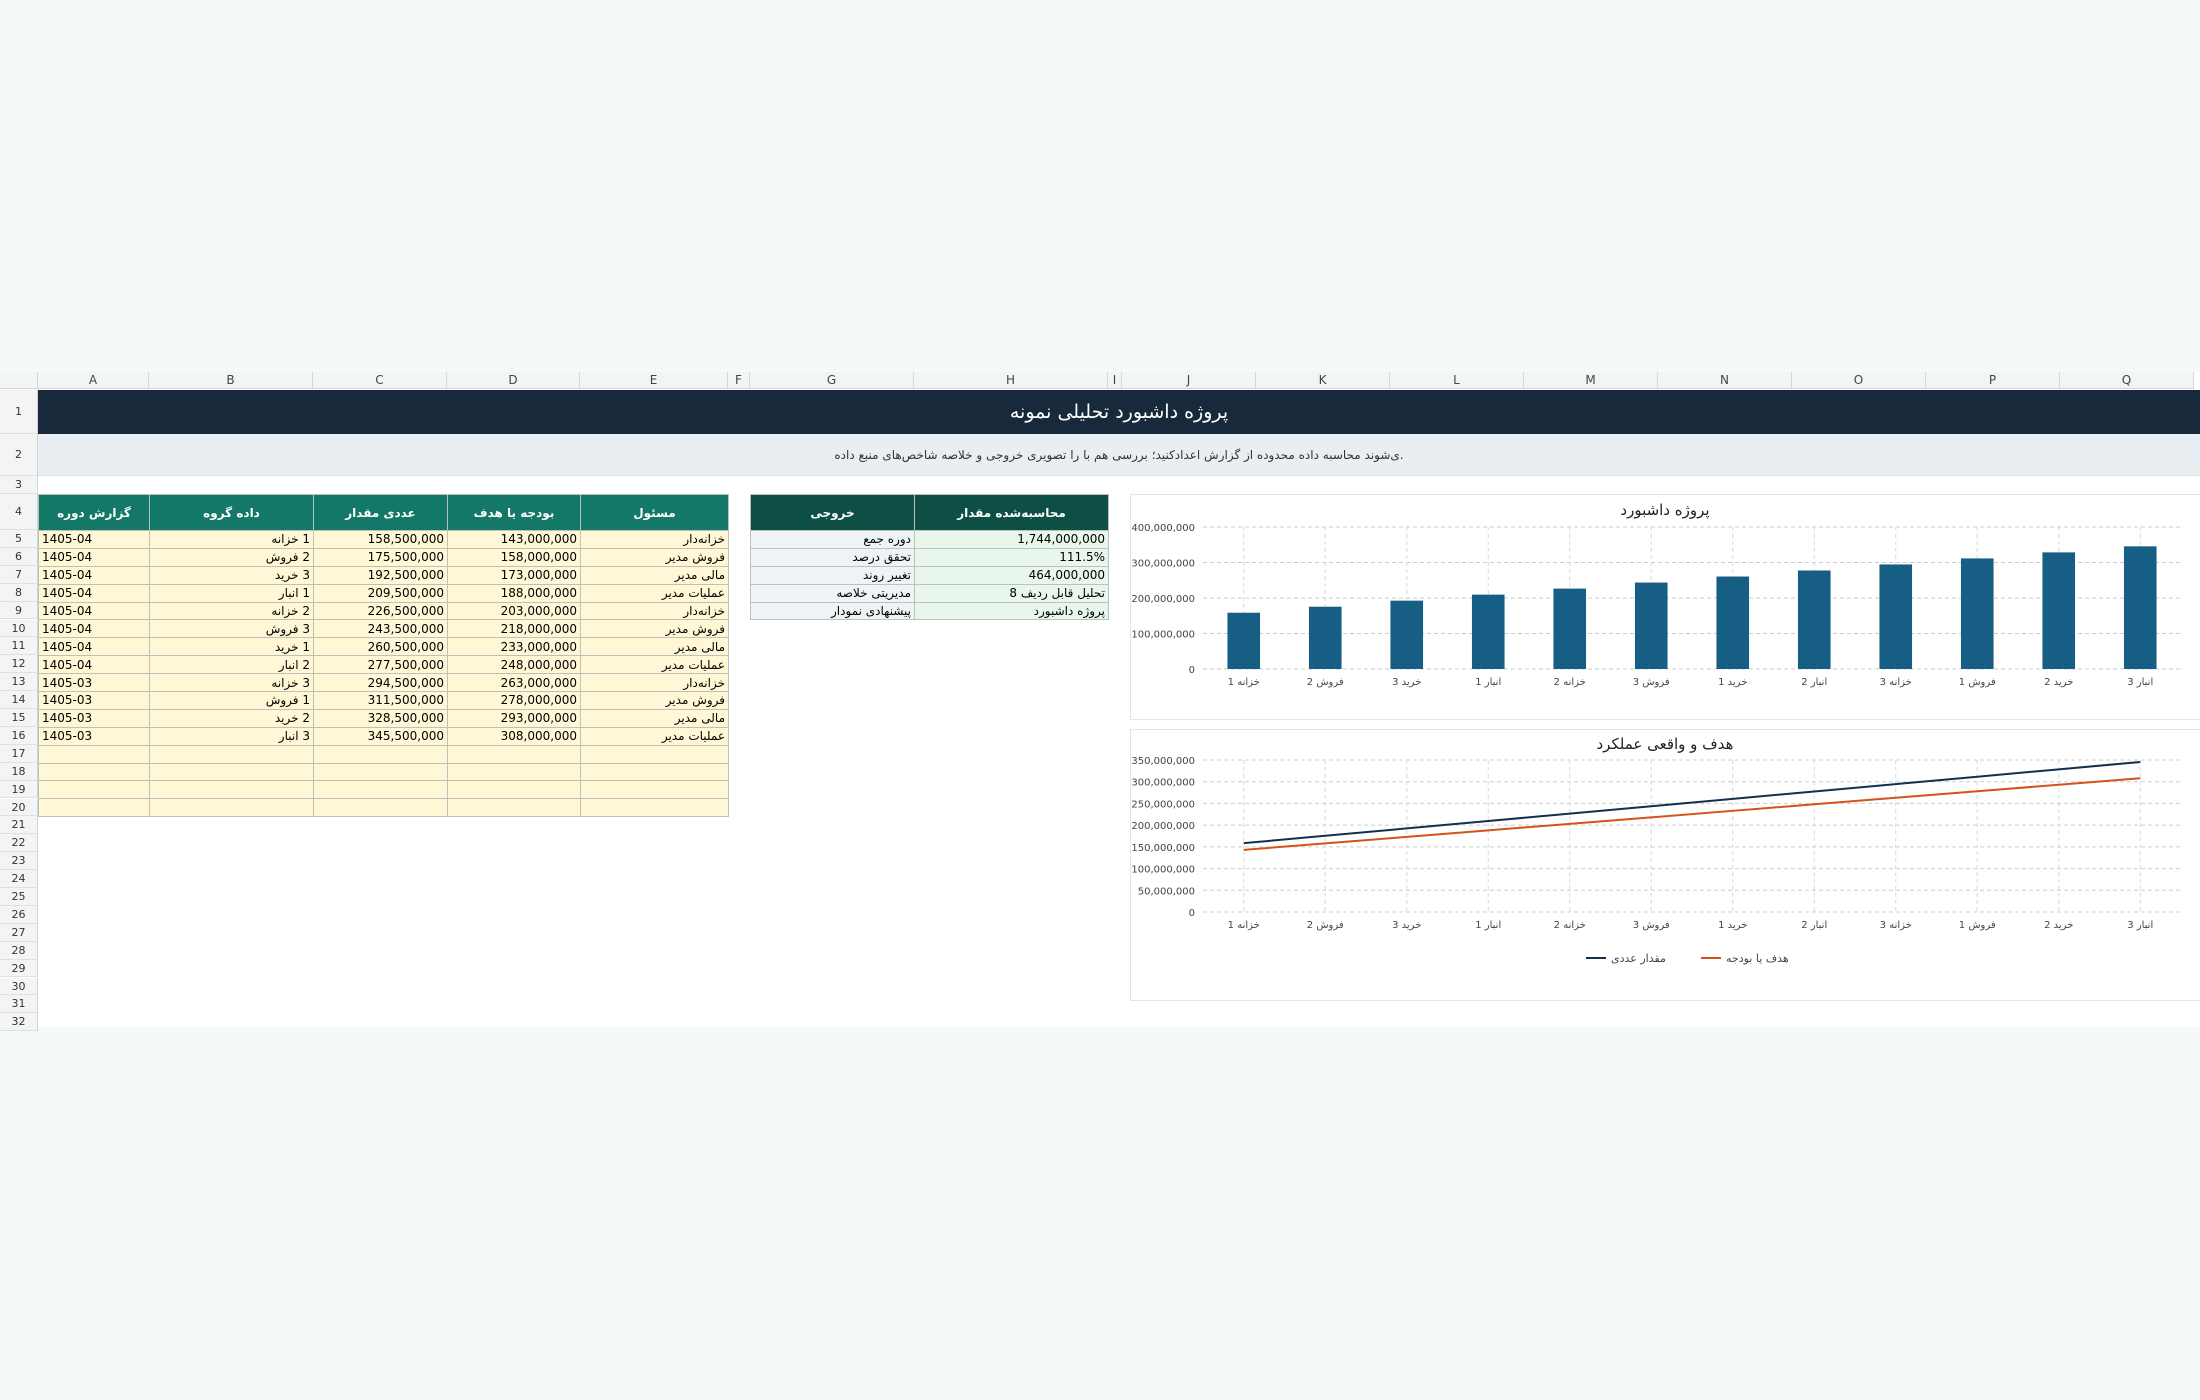 This screenshot has width=2200, height=1400. I want to click on column-header-F: F, so click(739, 380).